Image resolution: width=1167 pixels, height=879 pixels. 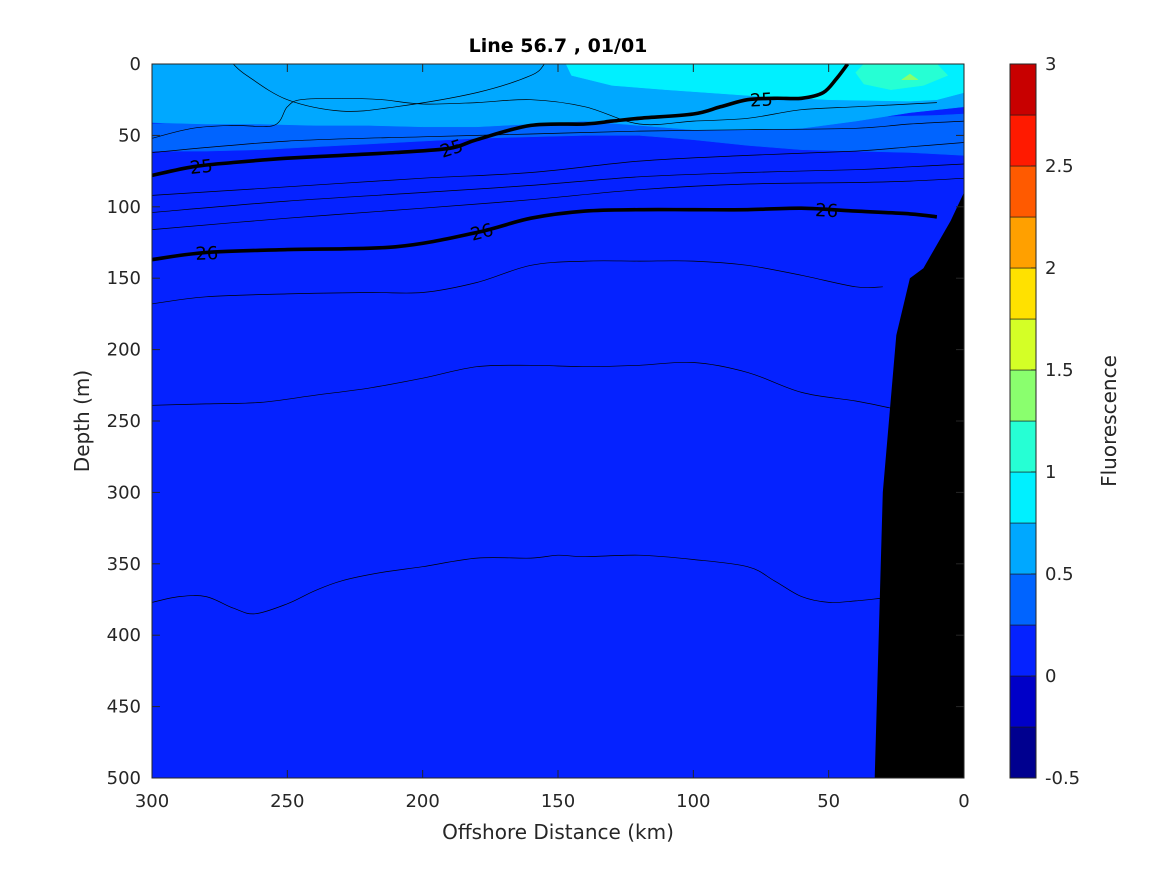 What do you see at coordinates (1050, 64) in the screenshot?
I see `colorbar-tick-label: 3` at bounding box center [1050, 64].